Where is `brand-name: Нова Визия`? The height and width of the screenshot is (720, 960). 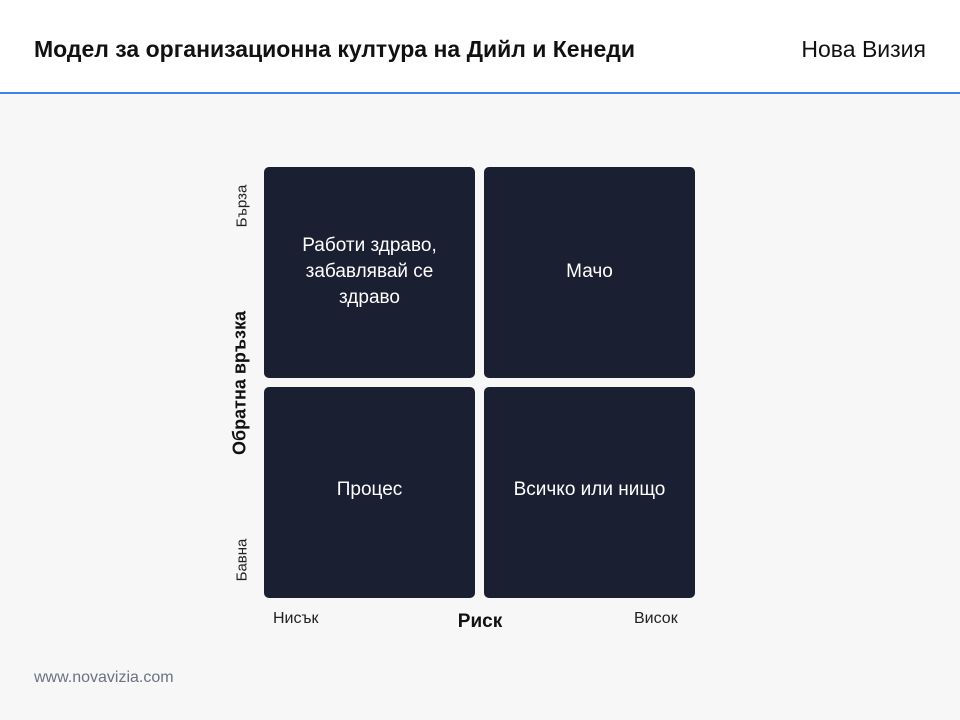
brand-name: Нова Визия is located at coordinates (863, 49).